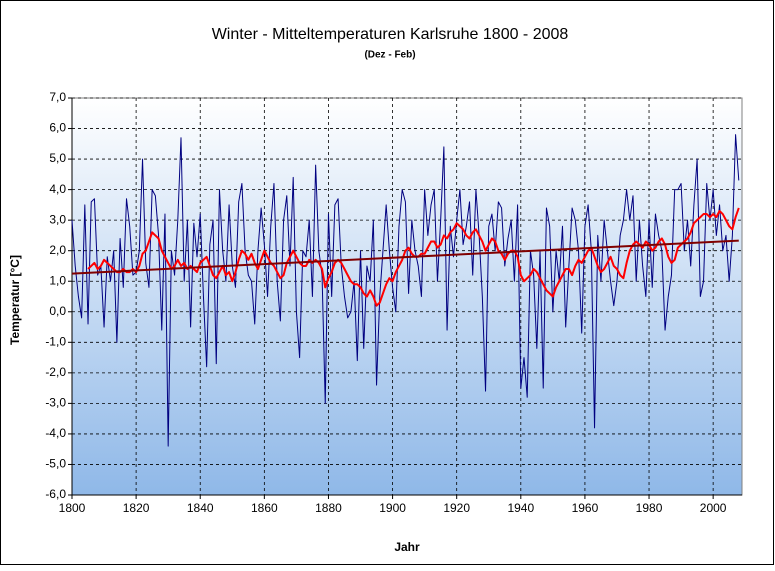 The width and height of the screenshot is (775, 571). What do you see at coordinates (389, 55) in the screenshot?
I see `chart-subtitle: (Dez - Feb)` at bounding box center [389, 55].